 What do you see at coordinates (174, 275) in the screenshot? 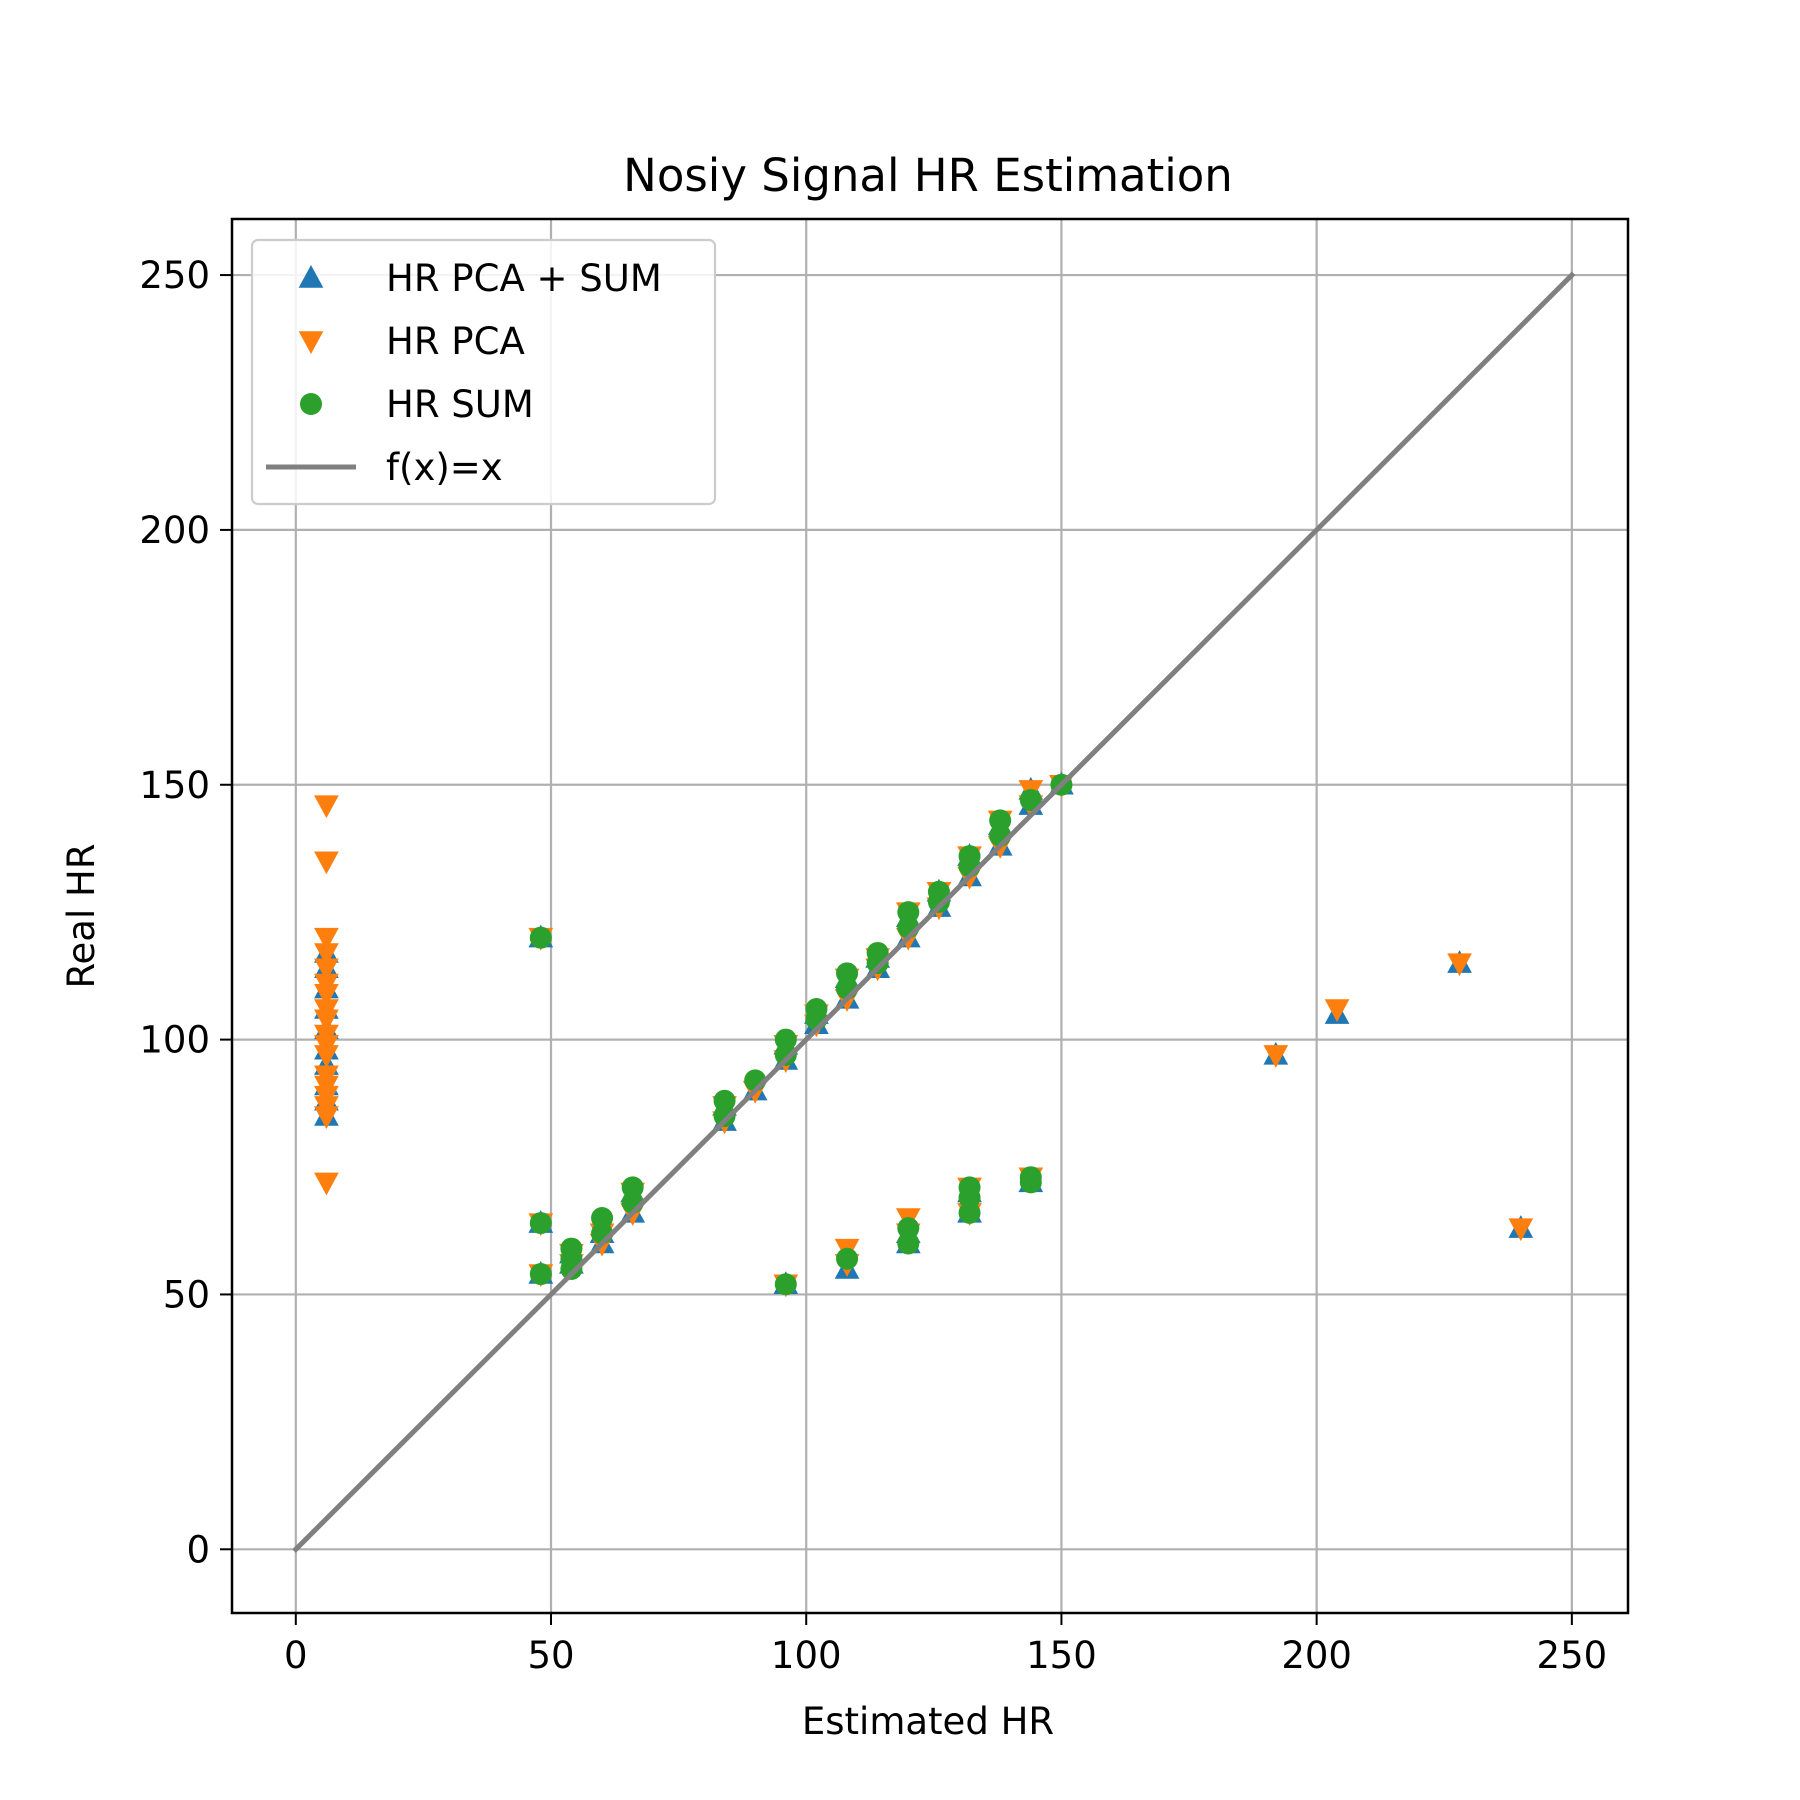
I see `y-tick-label: 250` at bounding box center [174, 275].